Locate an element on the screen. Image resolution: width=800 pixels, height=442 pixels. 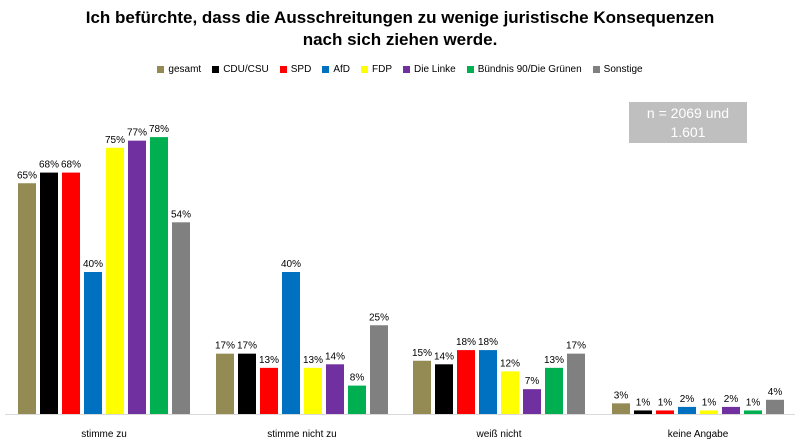
legend-label: AfD is located at coordinates (341, 69).